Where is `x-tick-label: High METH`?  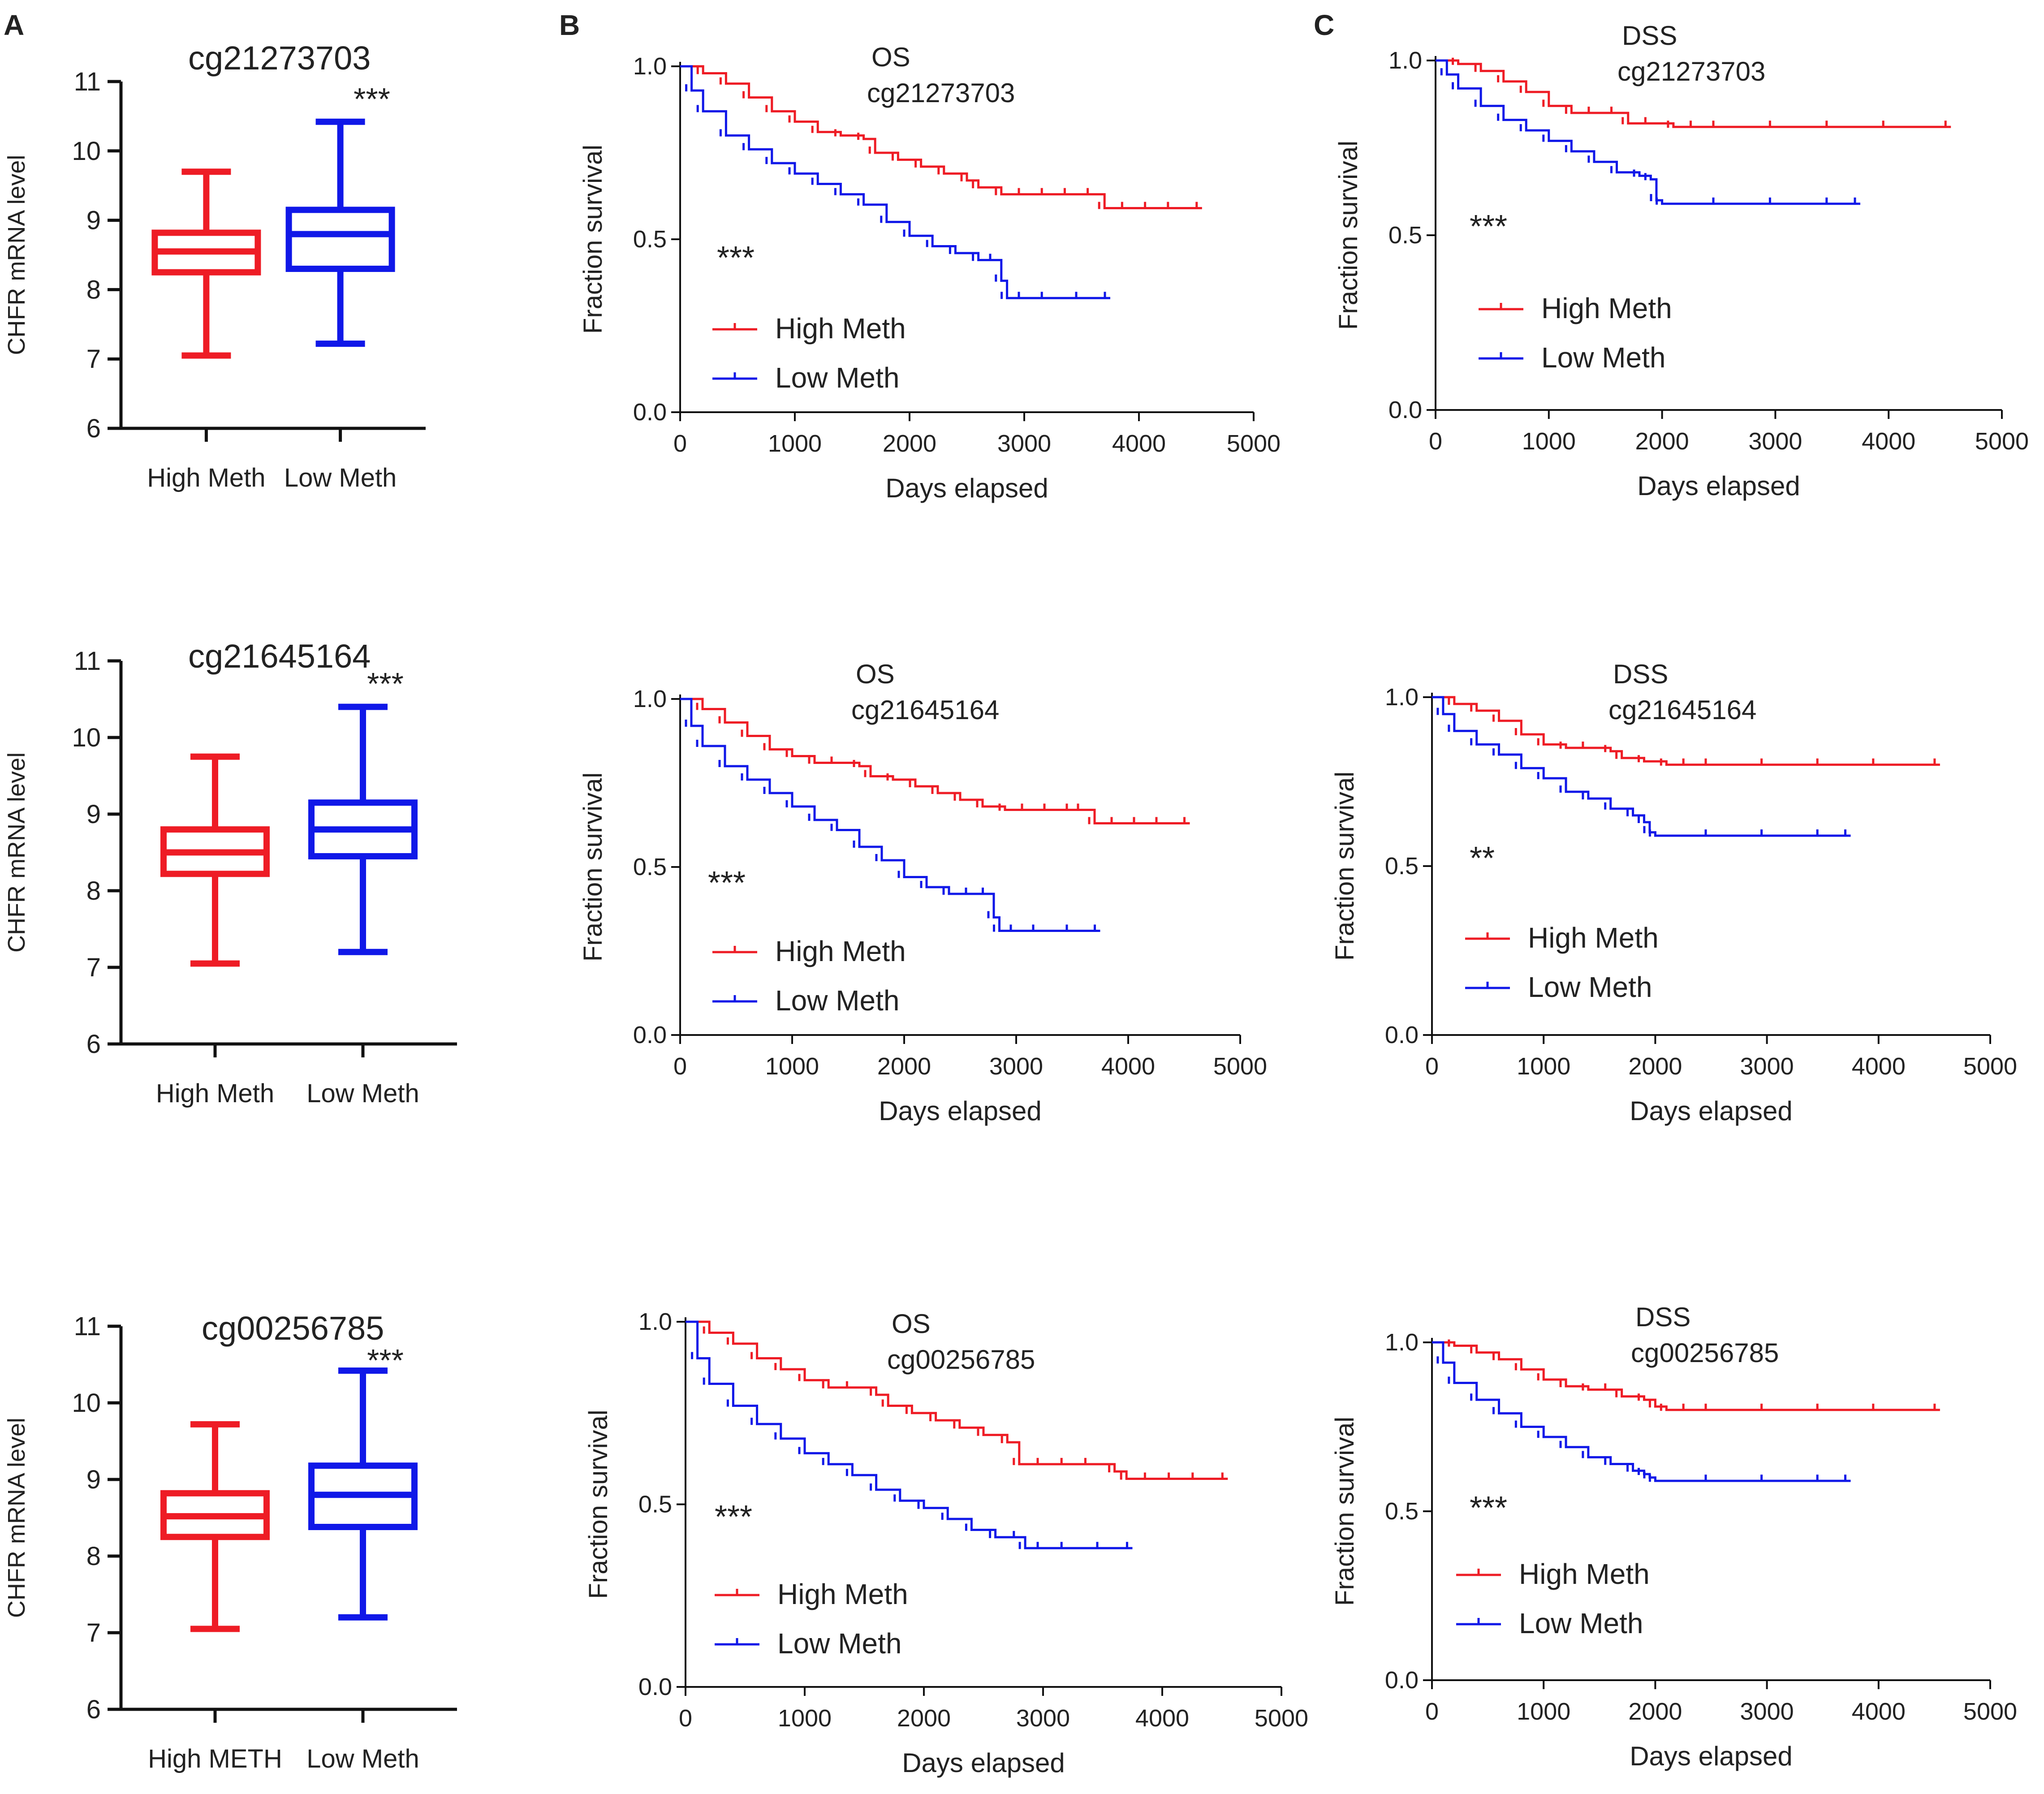
x-tick-label: High METH is located at coordinates (215, 1759).